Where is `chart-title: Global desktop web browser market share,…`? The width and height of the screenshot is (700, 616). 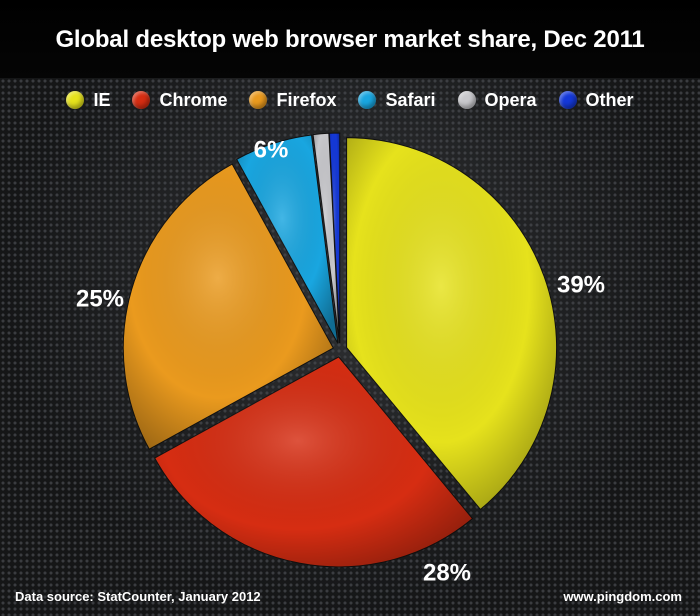
chart-title: Global desktop web browser market share,… is located at coordinates (350, 39).